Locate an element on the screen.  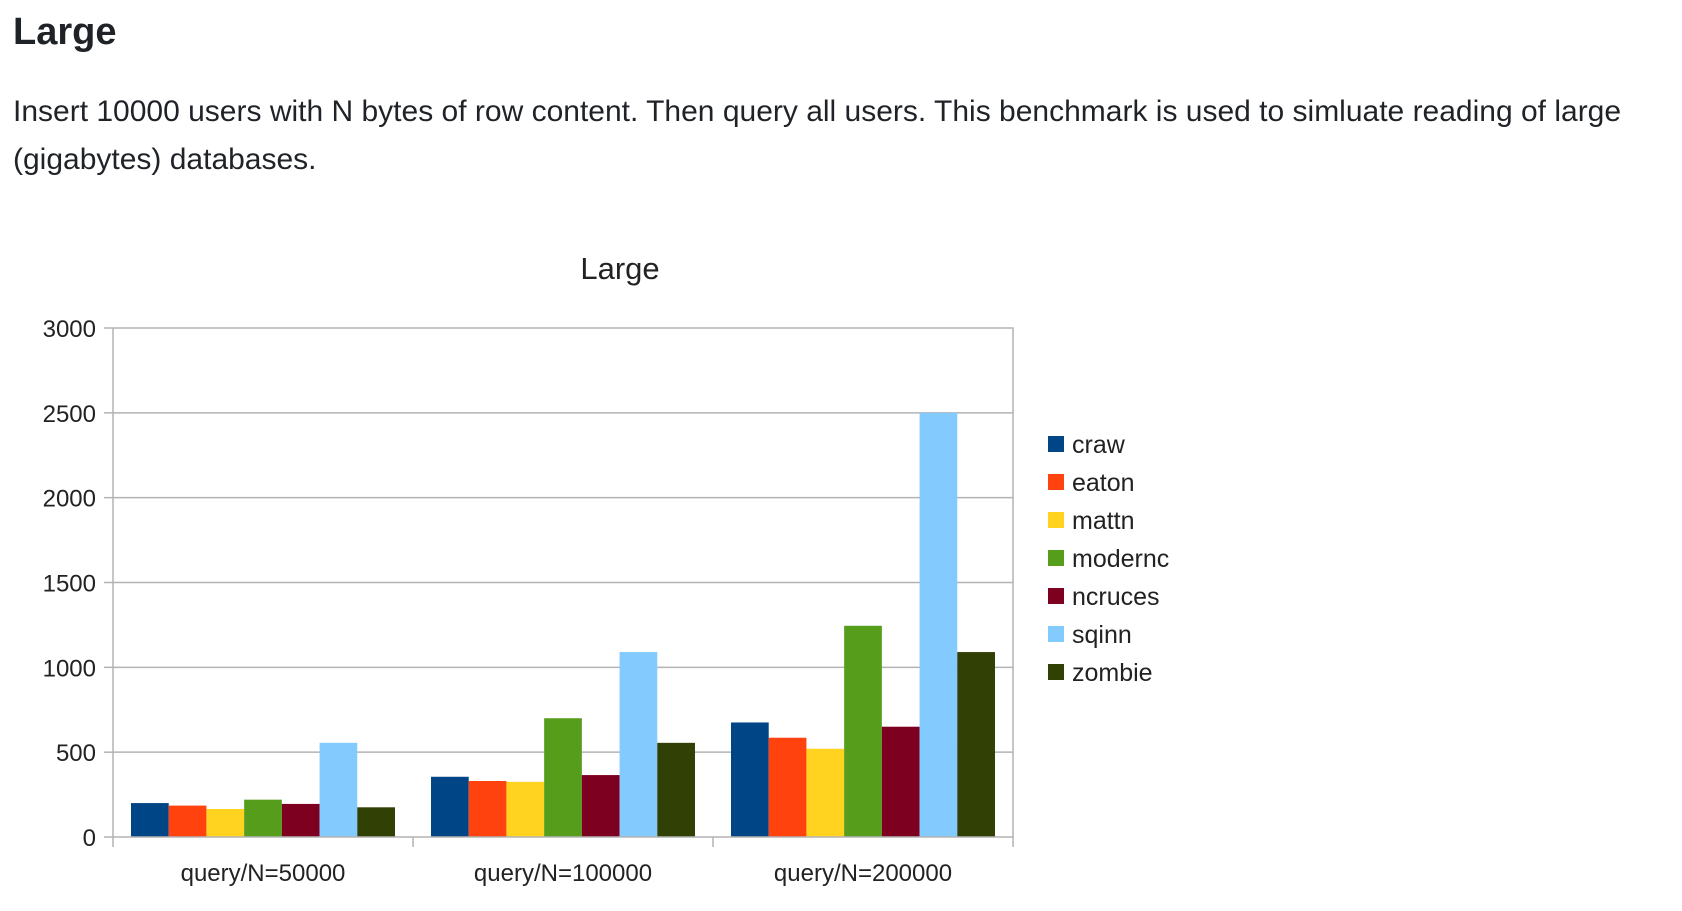
legend-label-mattn: mattn is located at coordinates (1103, 521).